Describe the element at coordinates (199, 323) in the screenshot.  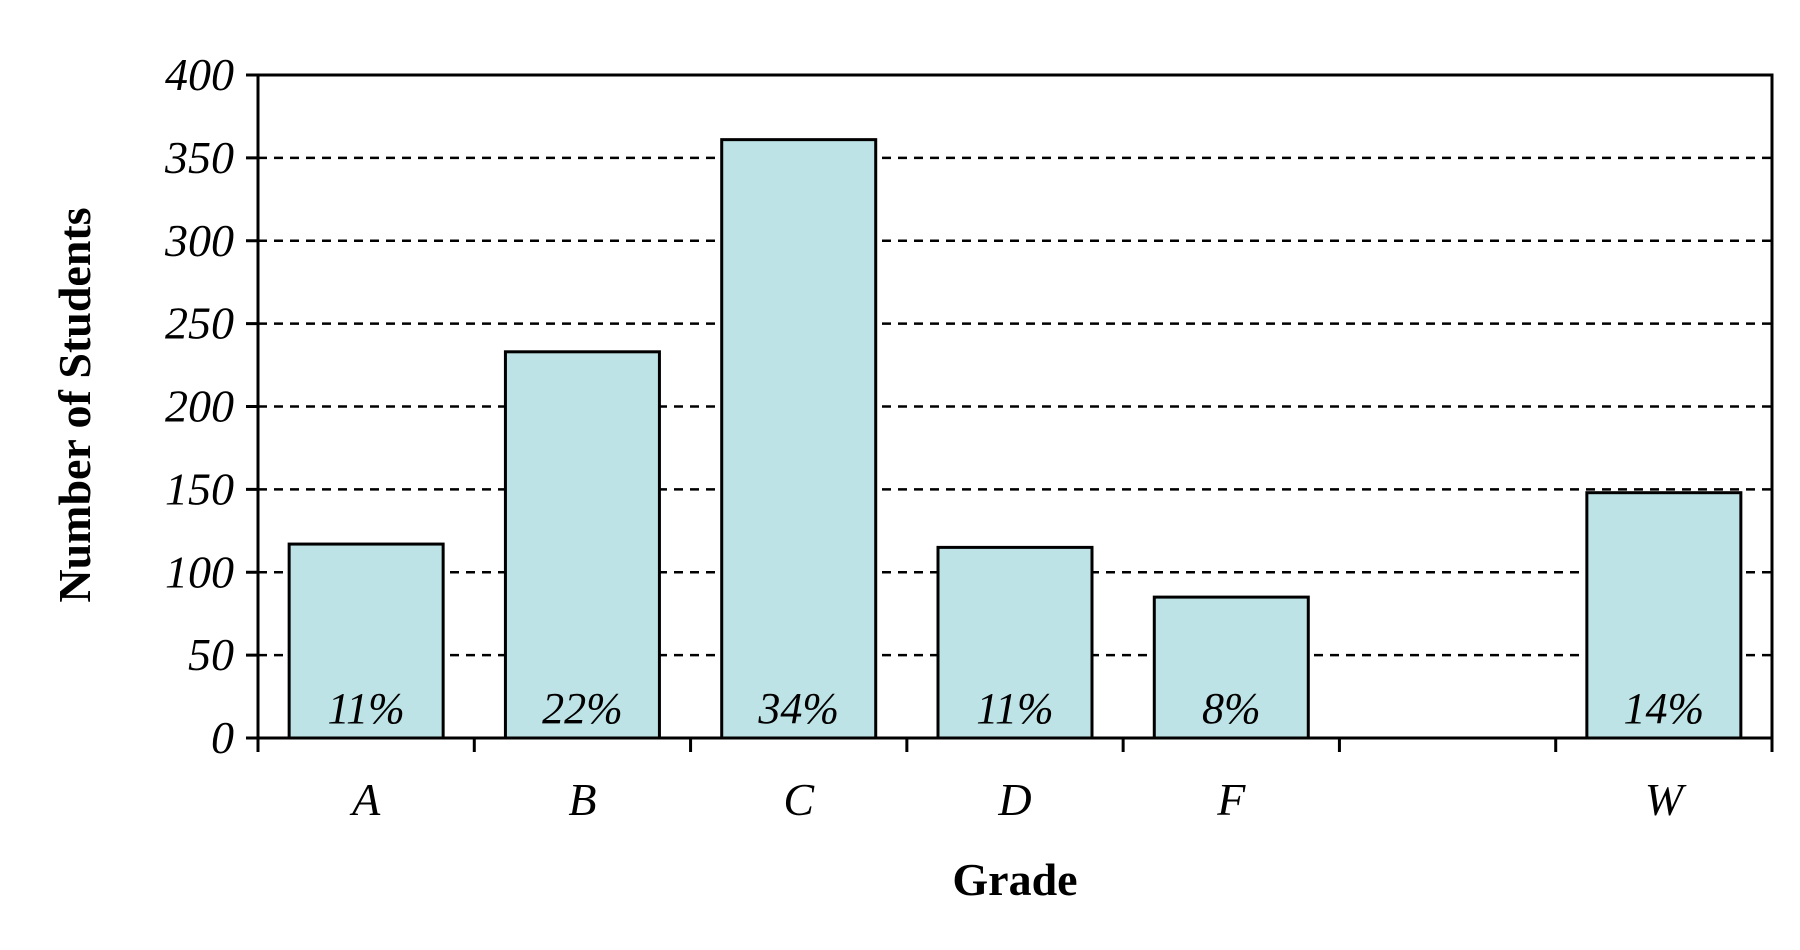
I see `y-tick-label: 250` at that location.